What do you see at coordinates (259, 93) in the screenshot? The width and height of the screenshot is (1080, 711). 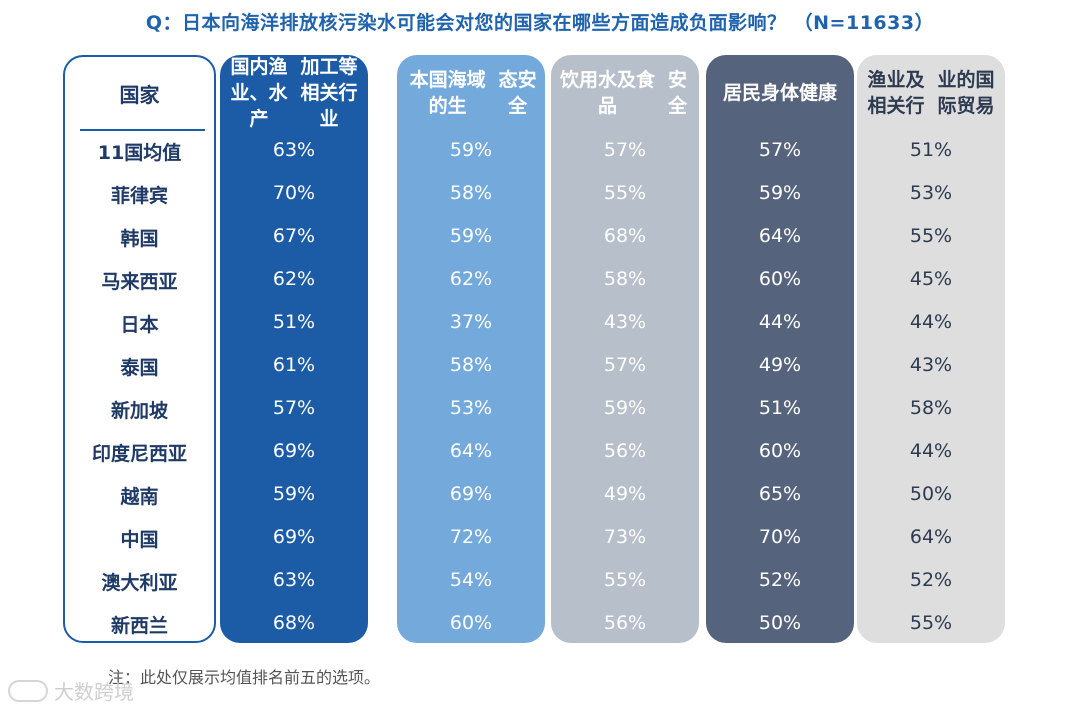 I see `column-header-line: 国内渔业、水产` at bounding box center [259, 93].